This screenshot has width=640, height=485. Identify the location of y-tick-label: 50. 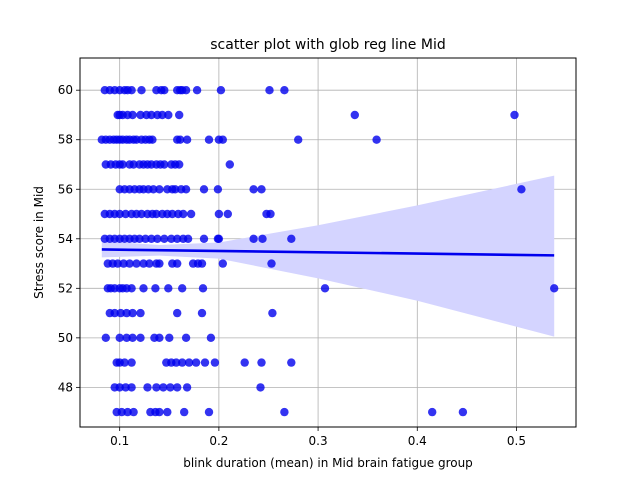
(65, 338).